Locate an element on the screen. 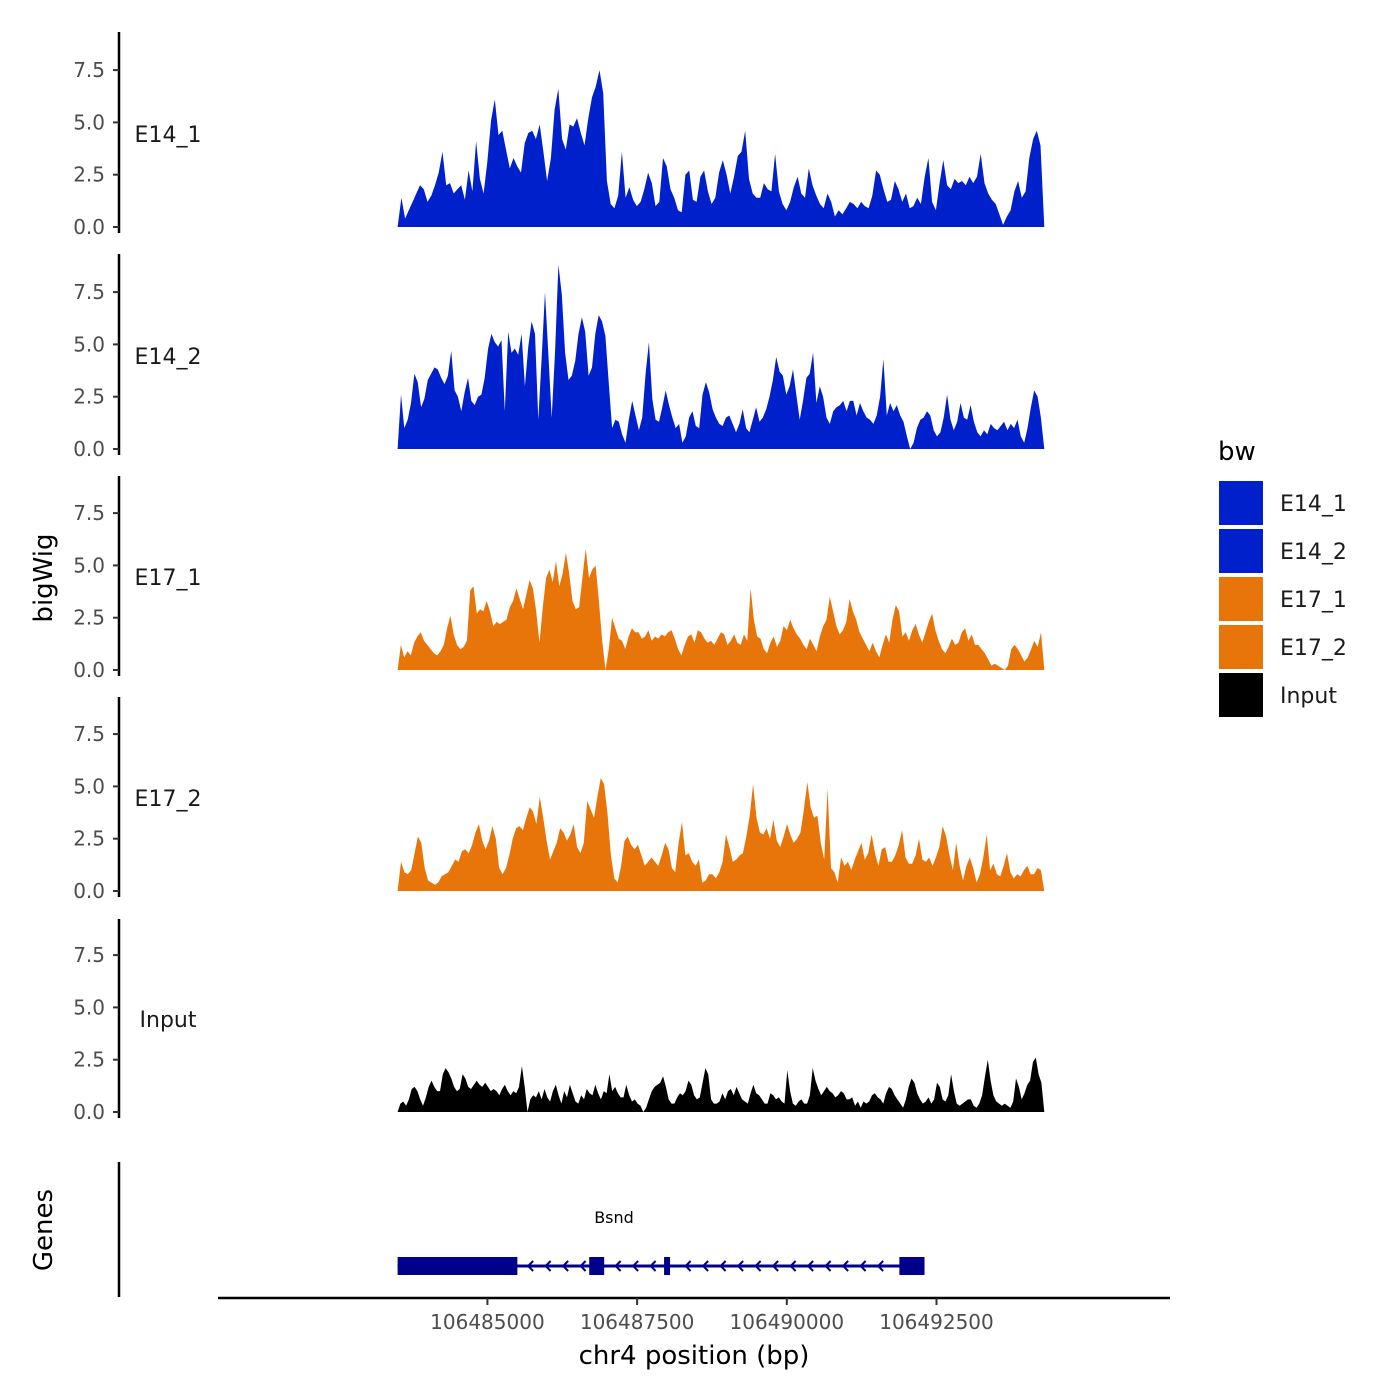 This screenshot has height=1400, width=1400. track-label: E14_2 is located at coordinates (168, 357).